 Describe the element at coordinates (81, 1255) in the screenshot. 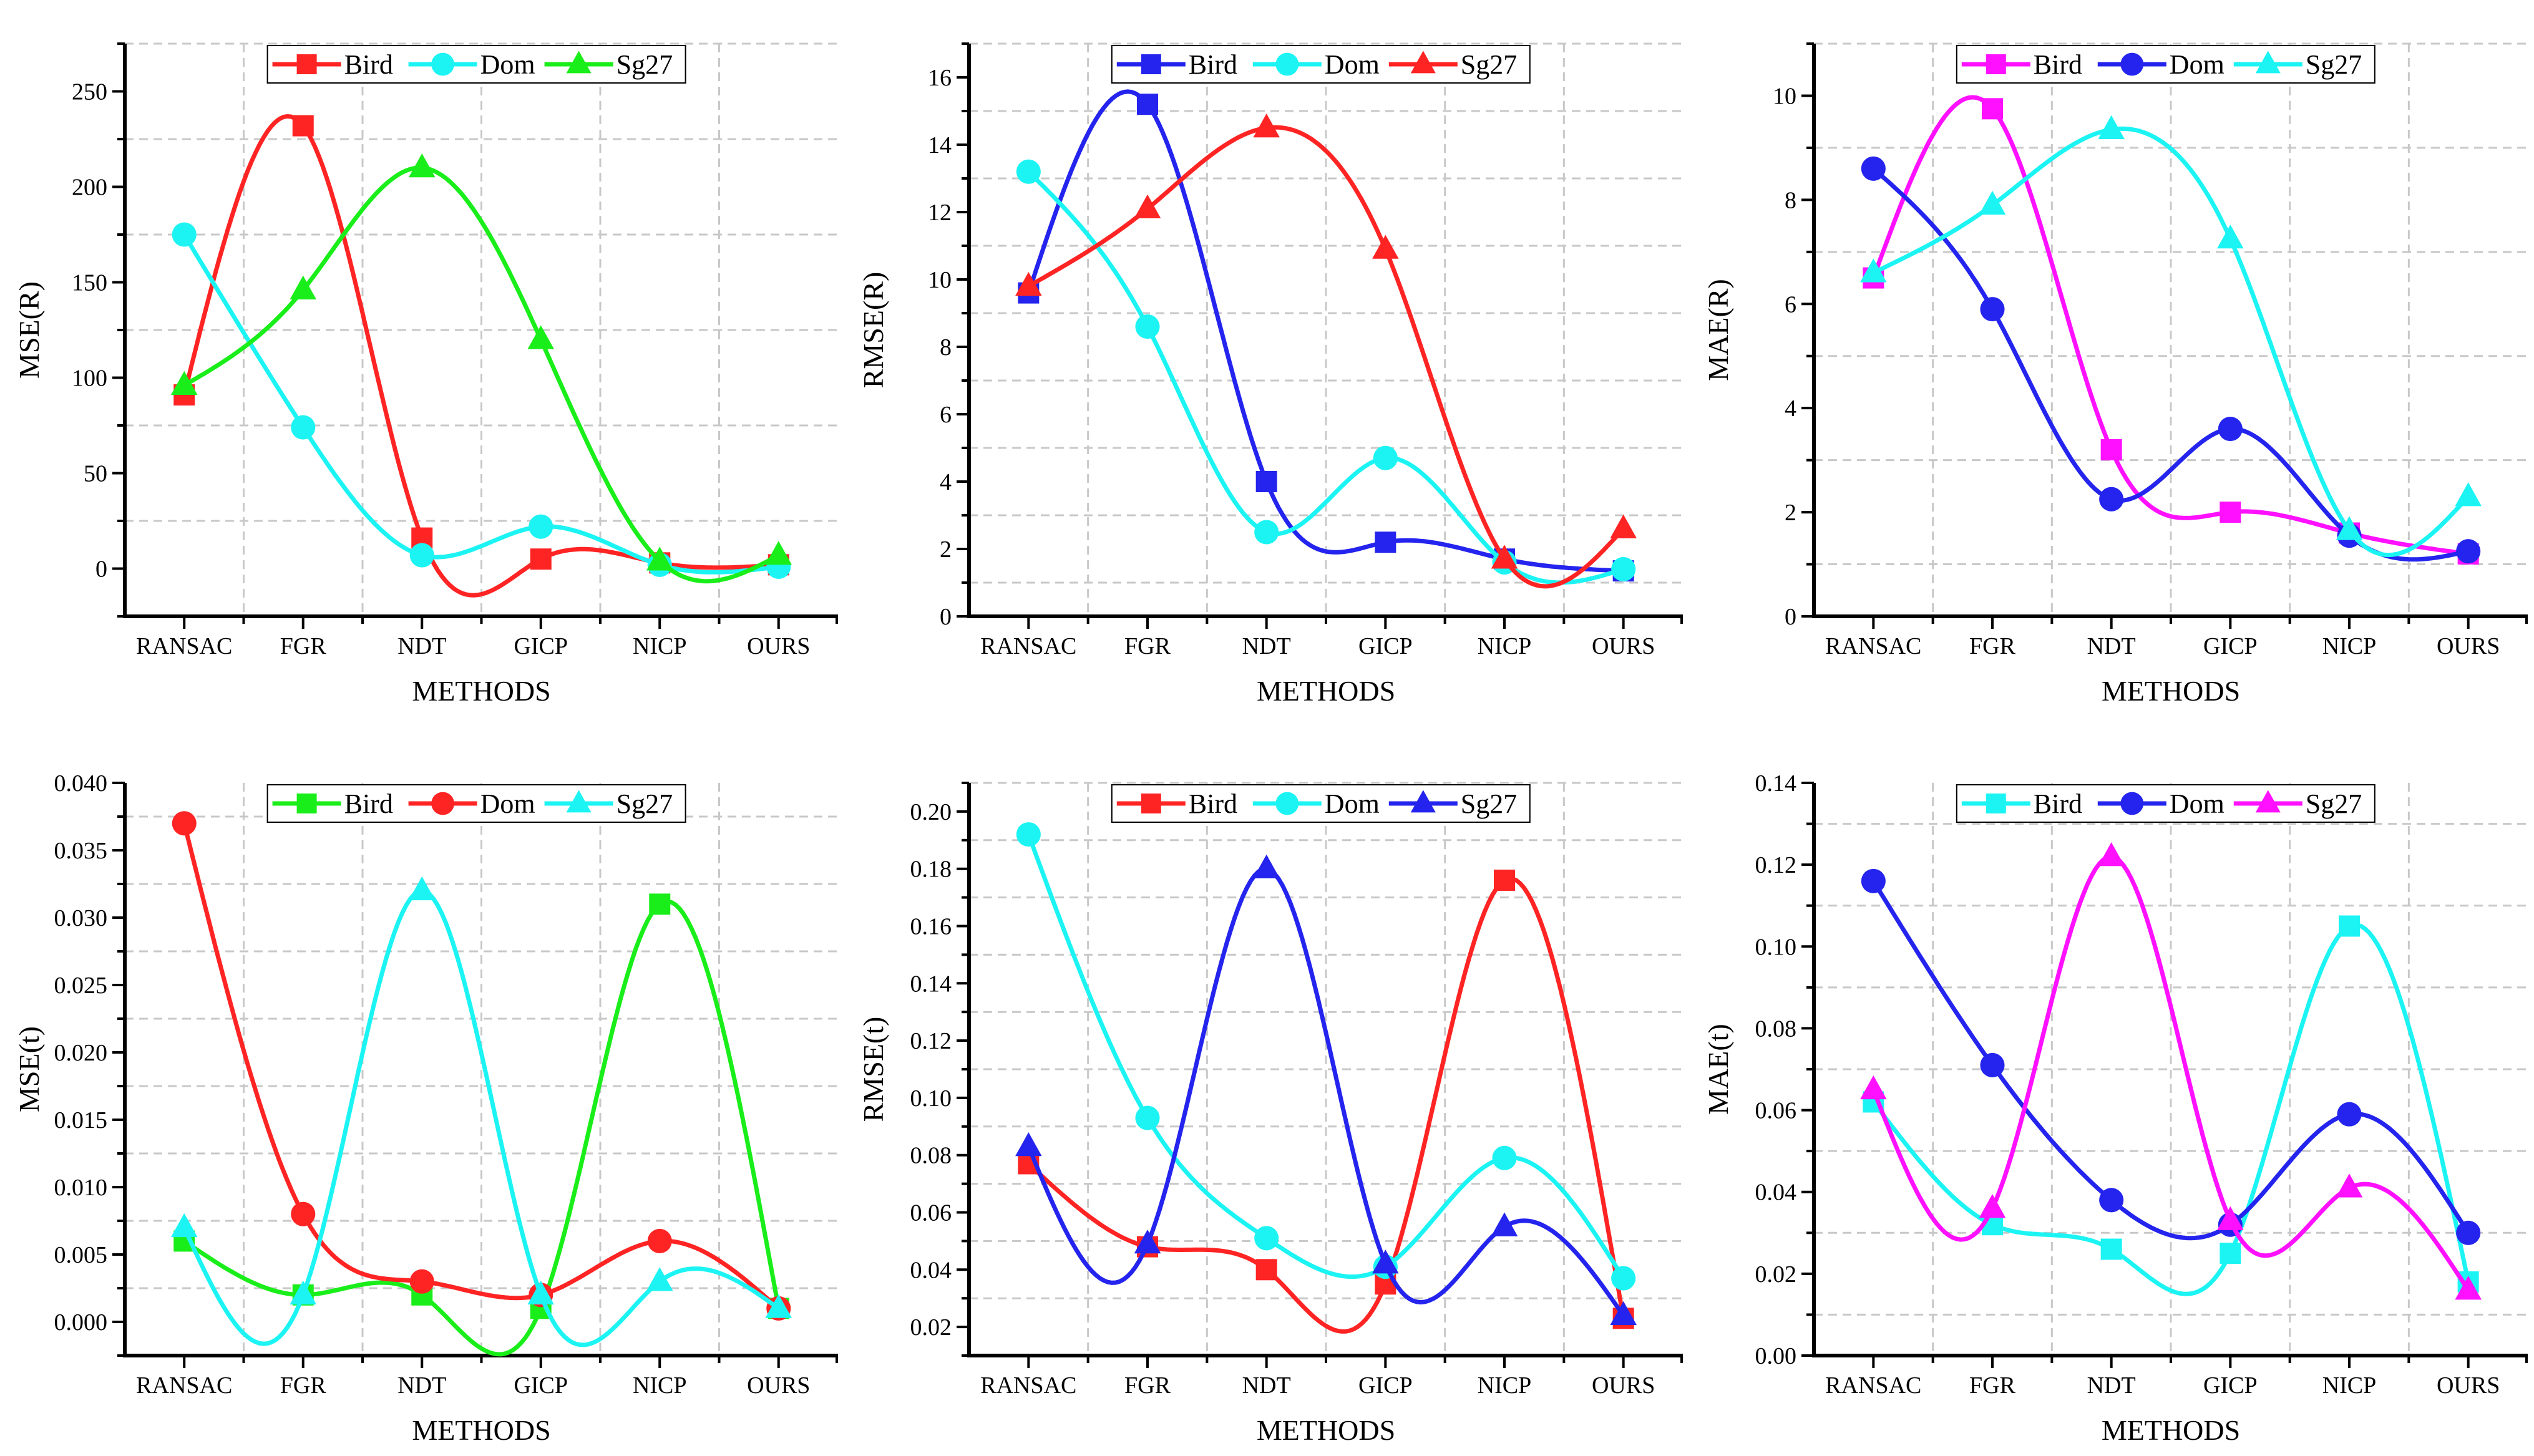

I see `y-tick-label: 0.005` at that location.